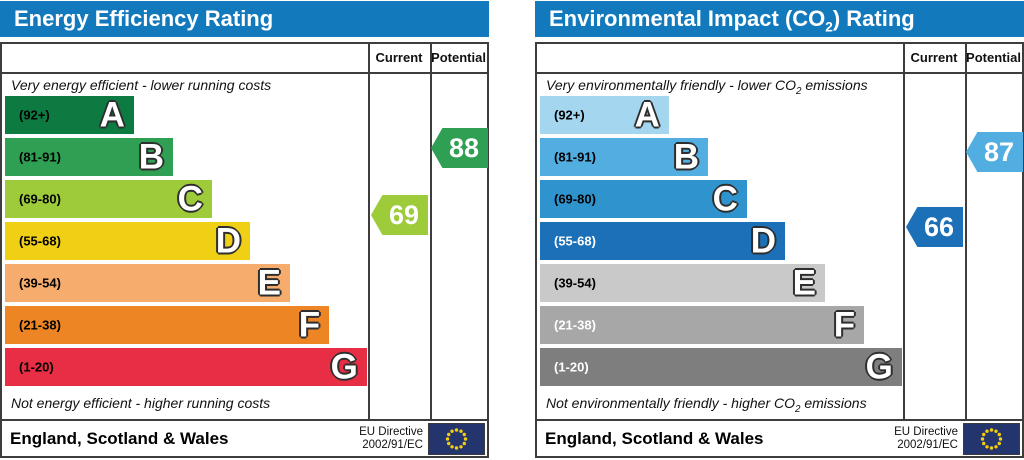 The image size is (1024, 460). I want to click on band-letter: F, so click(309, 325).